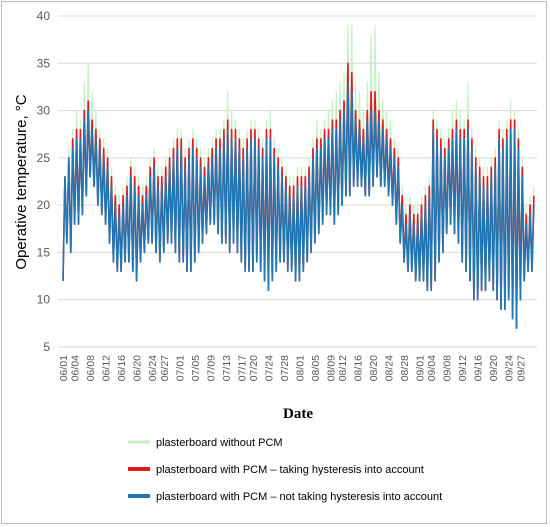 Image resolution: width=550 pixels, height=527 pixels. Describe the element at coordinates (138, 368) in the screenshot. I see `x-tick-label: 06/20` at that location.